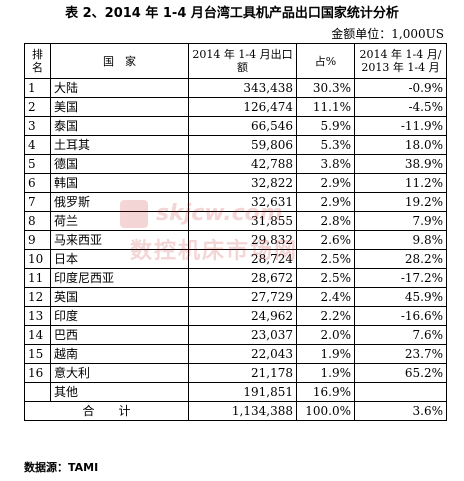 Image resolution: width=464 pixels, height=481 pixels. Describe the element at coordinates (325, 88) in the screenshot. I see `share-cell: 30.3%` at that location.